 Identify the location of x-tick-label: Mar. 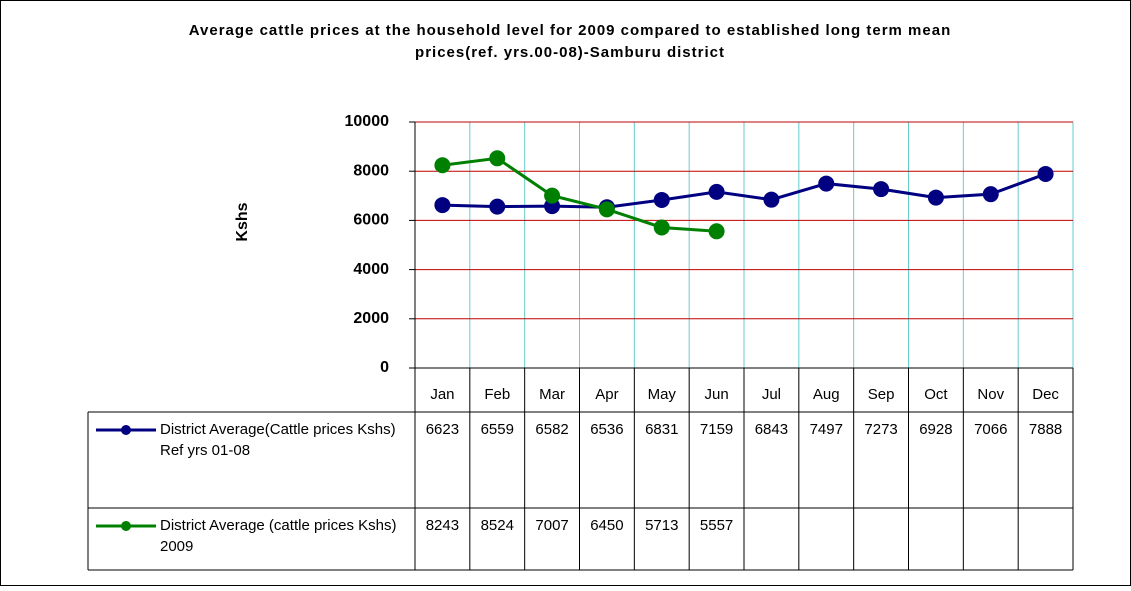
(552, 394).